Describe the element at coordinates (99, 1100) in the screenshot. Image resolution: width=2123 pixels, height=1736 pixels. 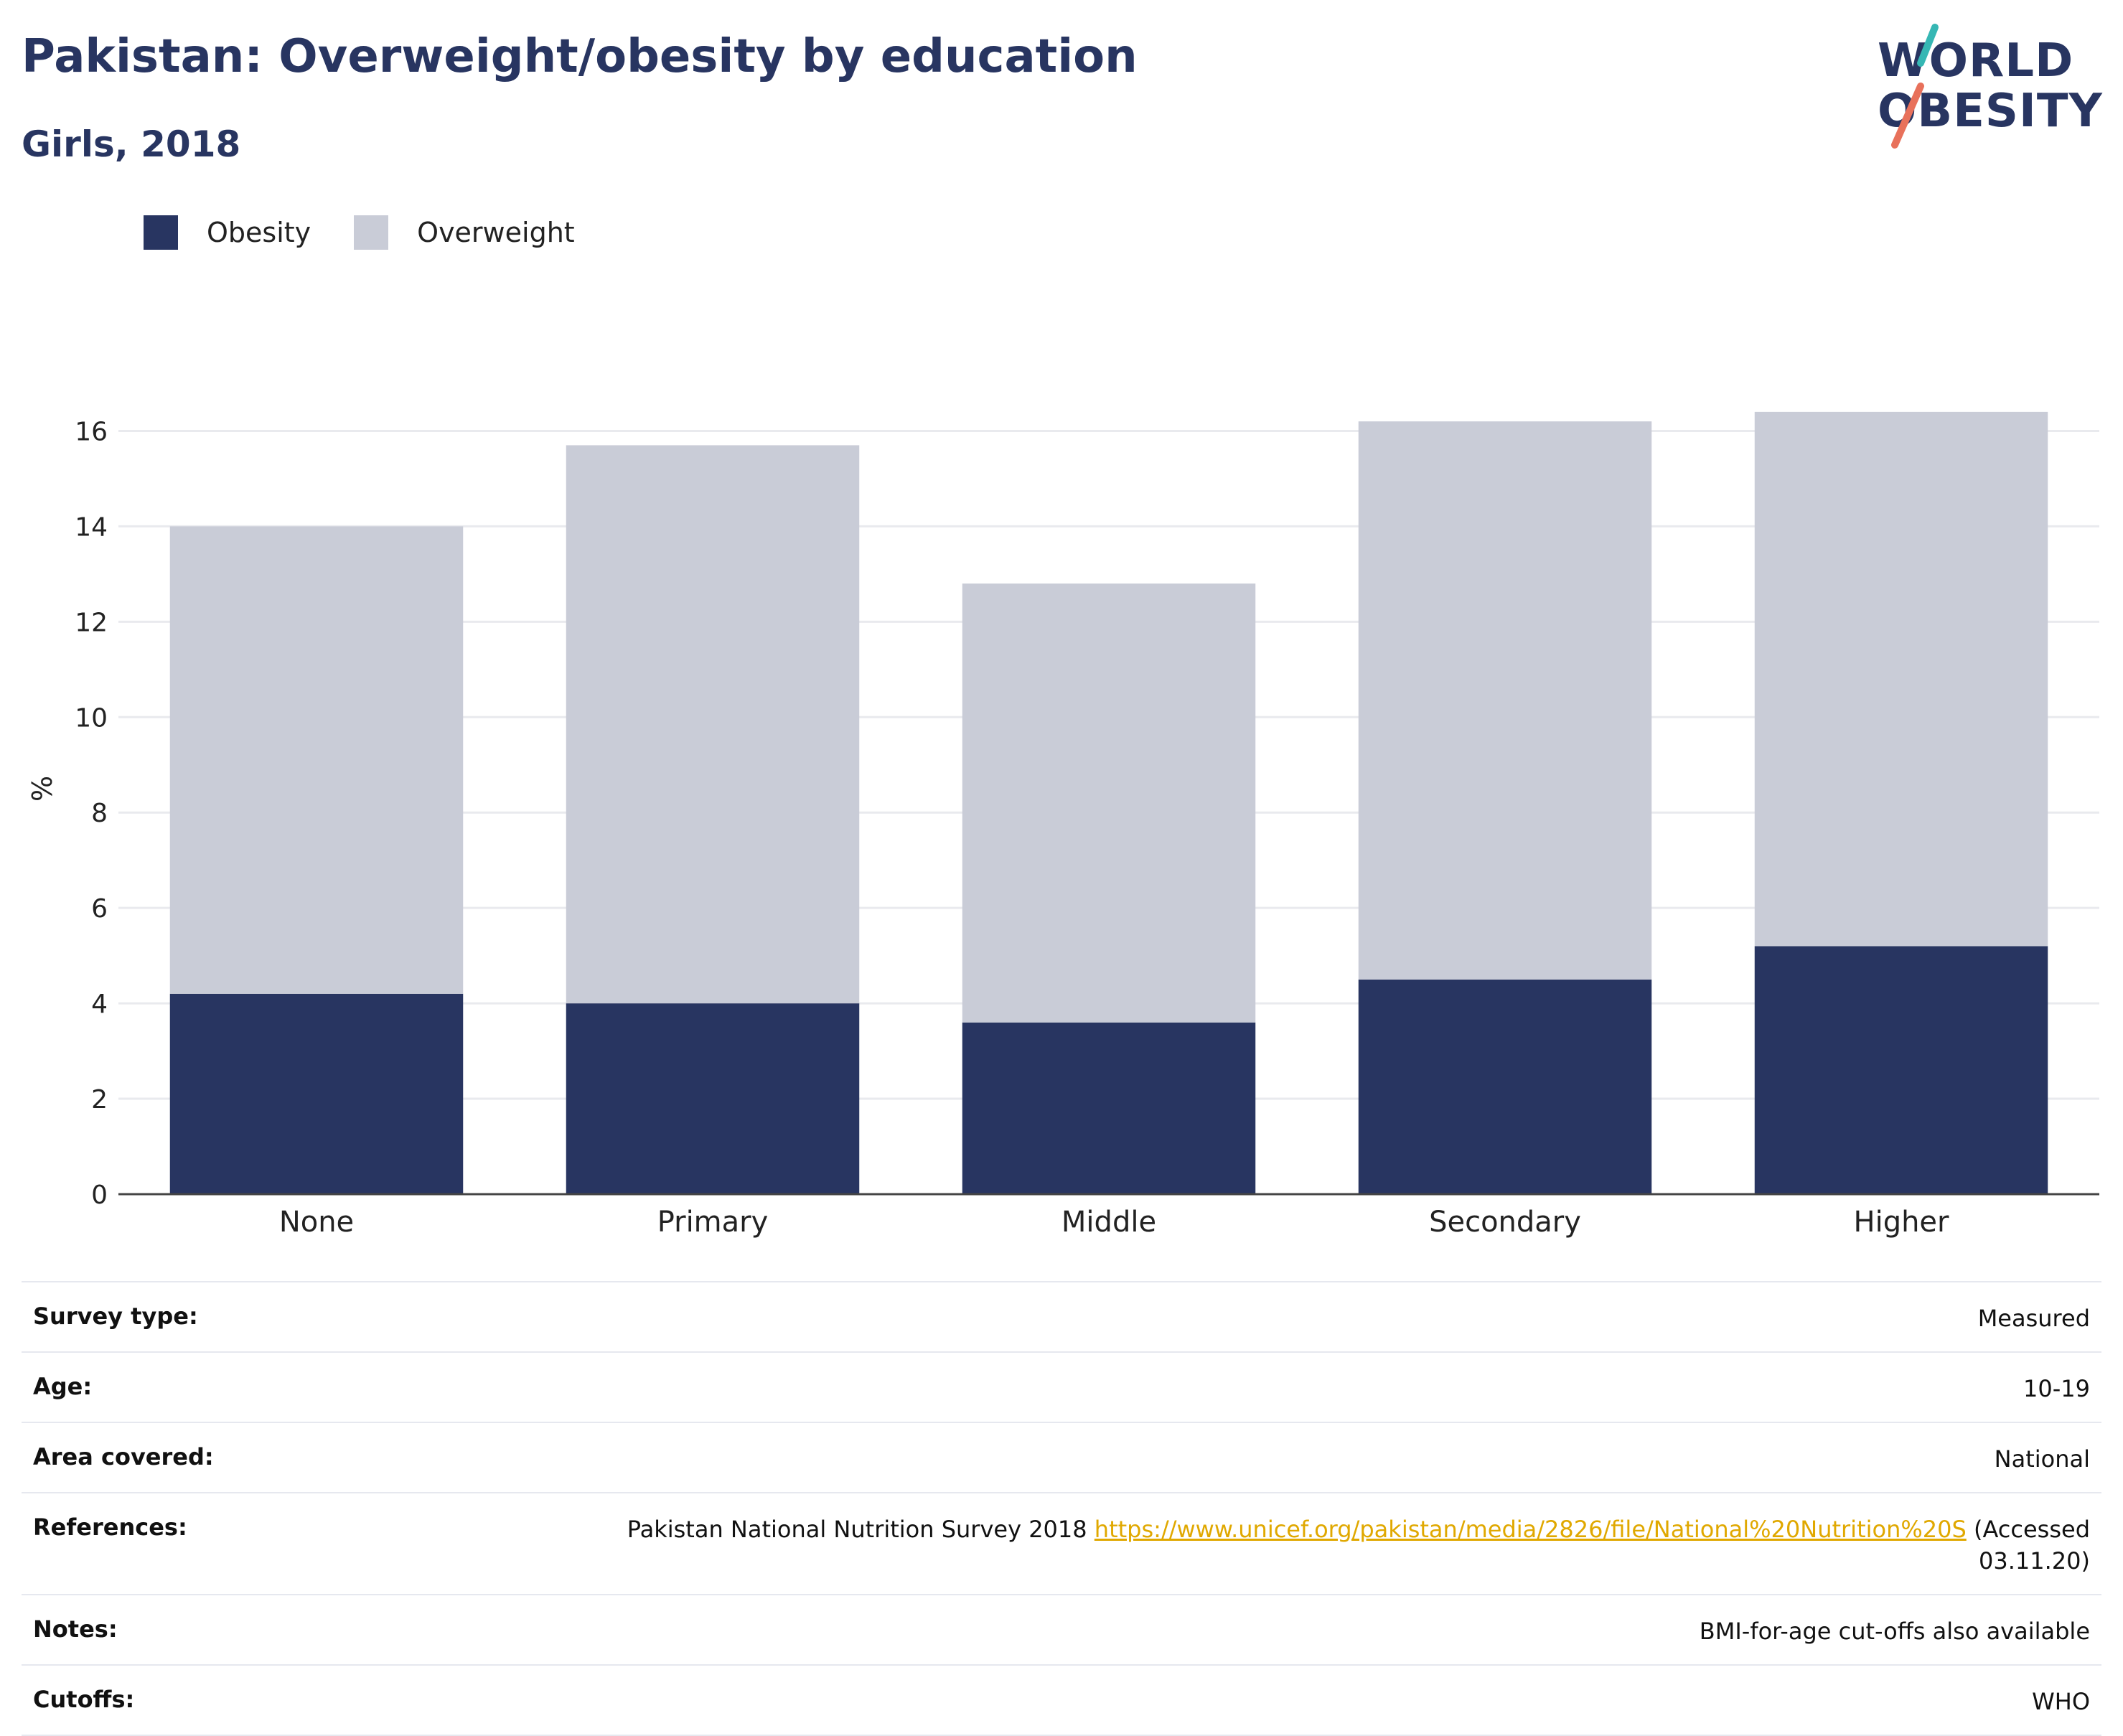
I see `y-tick-label: 2` at that location.